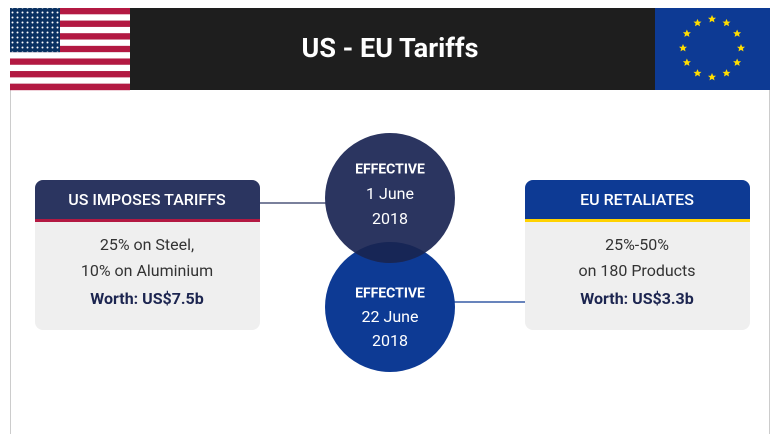 The width and height of the screenshot is (779, 434). What do you see at coordinates (637, 244) in the screenshot?
I see `card-line: 25%-50%` at bounding box center [637, 244].